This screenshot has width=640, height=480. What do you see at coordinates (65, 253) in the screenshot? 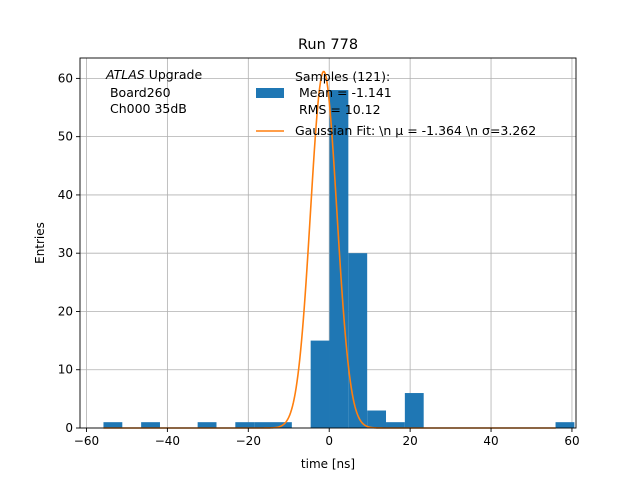
I see `y-tick-label: 30` at bounding box center [65, 253].